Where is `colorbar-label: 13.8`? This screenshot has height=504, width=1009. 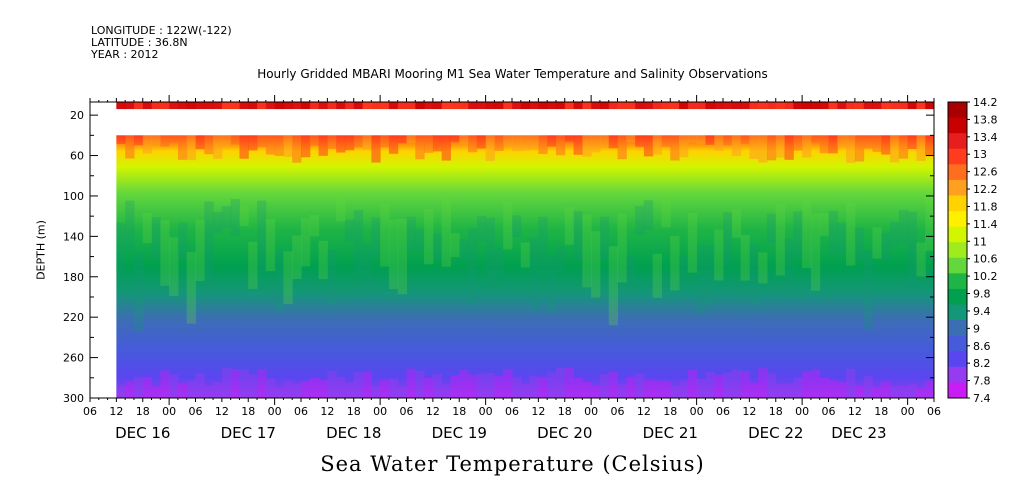 colorbar-label: 13.8 is located at coordinates (985, 119).